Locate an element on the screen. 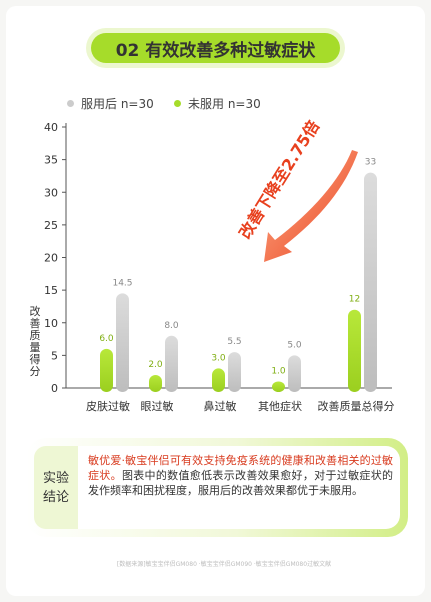 The image size is (431, 602). conclusion-highlight: 敏优爱·敏宝伴侣可有效支持免疫系统的健康和改善相关的过敏症状。 is located at coordinates (240, 468).